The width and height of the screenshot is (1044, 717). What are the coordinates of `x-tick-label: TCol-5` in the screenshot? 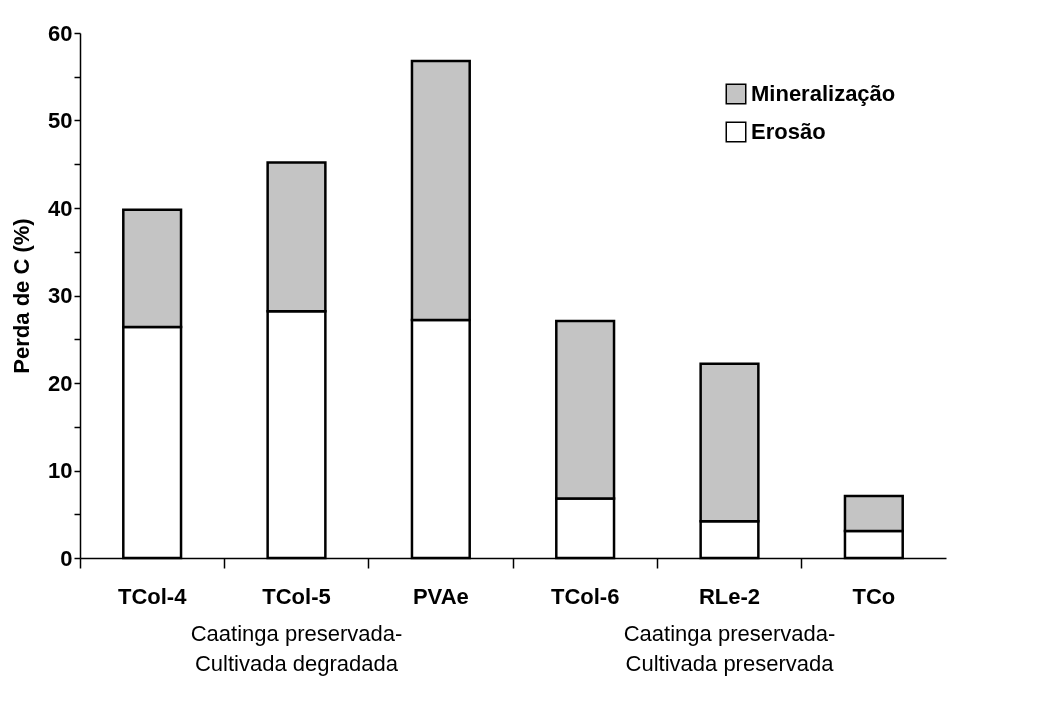 It's located at (296, 596).